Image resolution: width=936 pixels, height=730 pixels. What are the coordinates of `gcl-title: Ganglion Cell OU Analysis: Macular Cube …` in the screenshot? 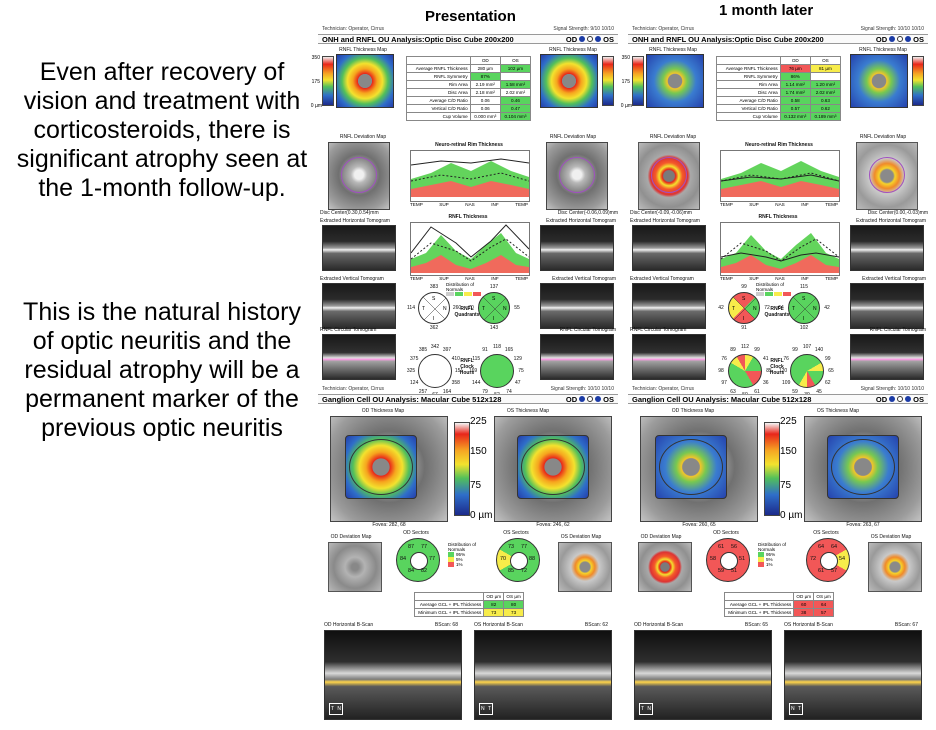 It's located at (722, 399).